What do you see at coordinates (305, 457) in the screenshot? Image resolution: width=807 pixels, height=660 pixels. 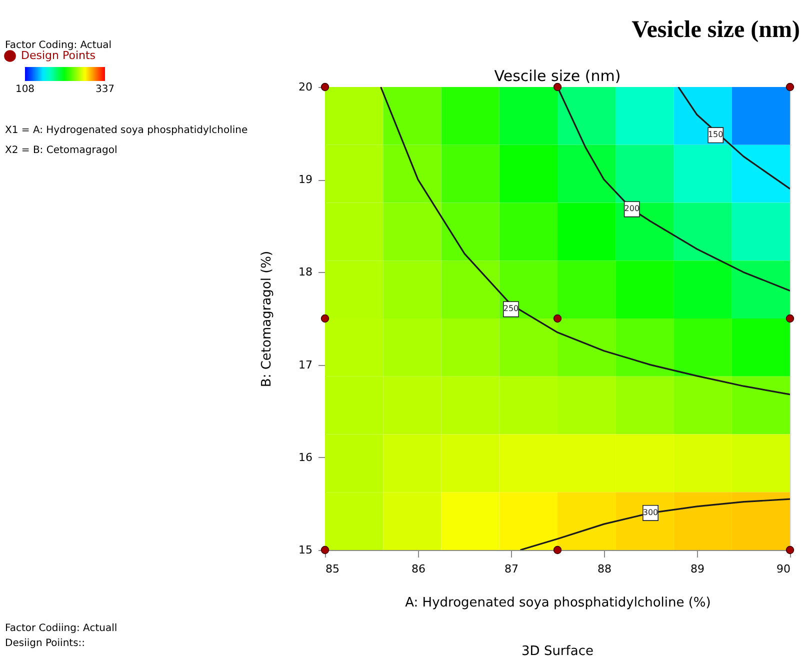 I see `y-tick-label: 16` at bounding box center [305, 457].